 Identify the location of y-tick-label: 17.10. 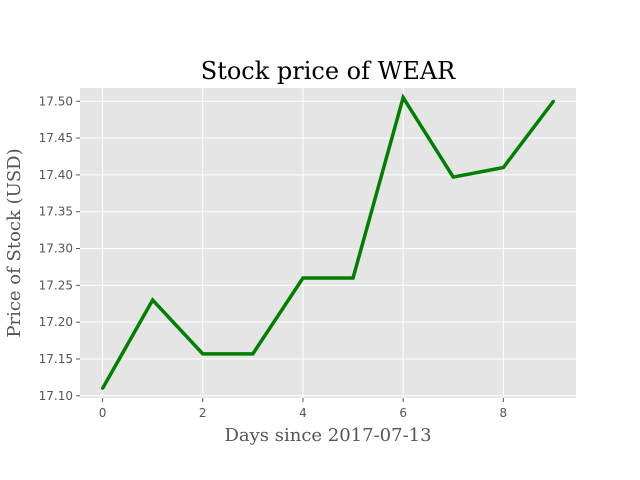
(56, 396).